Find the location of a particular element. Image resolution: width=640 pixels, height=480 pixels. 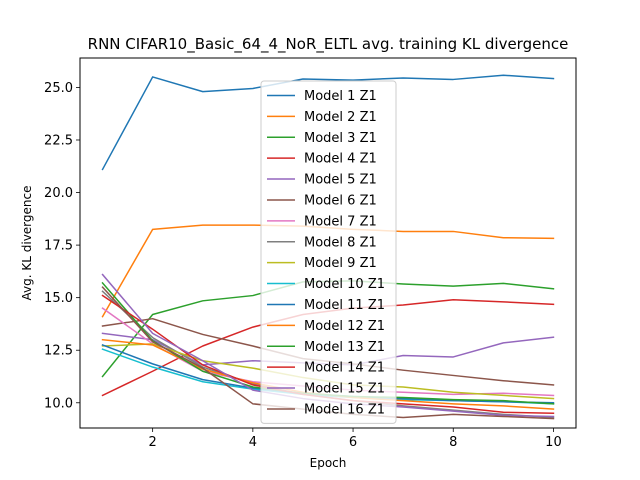

x-tick-label: 8 is located at coordinates (453, 442).